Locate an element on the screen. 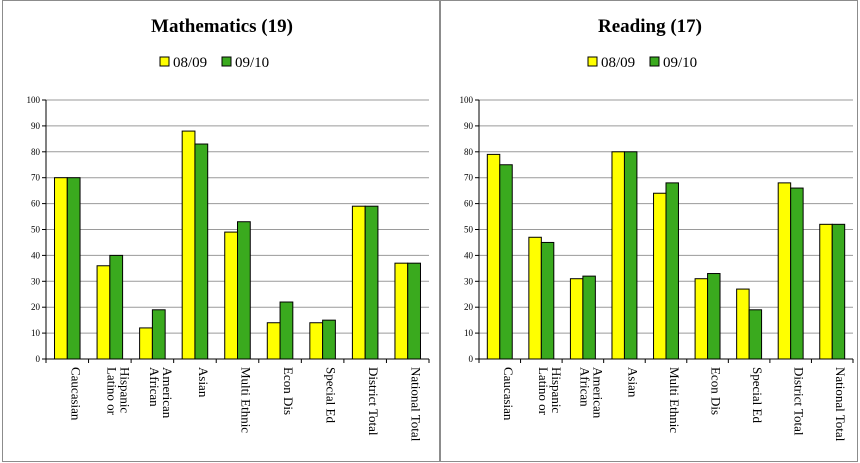 The height and width of the screenshot is (463, 860). chart-title: Mathematics (19) is located at coordinates (222, 26).